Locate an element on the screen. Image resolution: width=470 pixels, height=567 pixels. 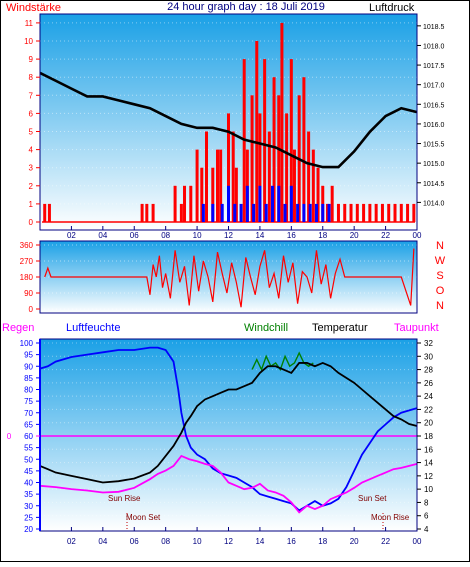
humidity-tick-label: 100 is located at coordinates (27, 343).